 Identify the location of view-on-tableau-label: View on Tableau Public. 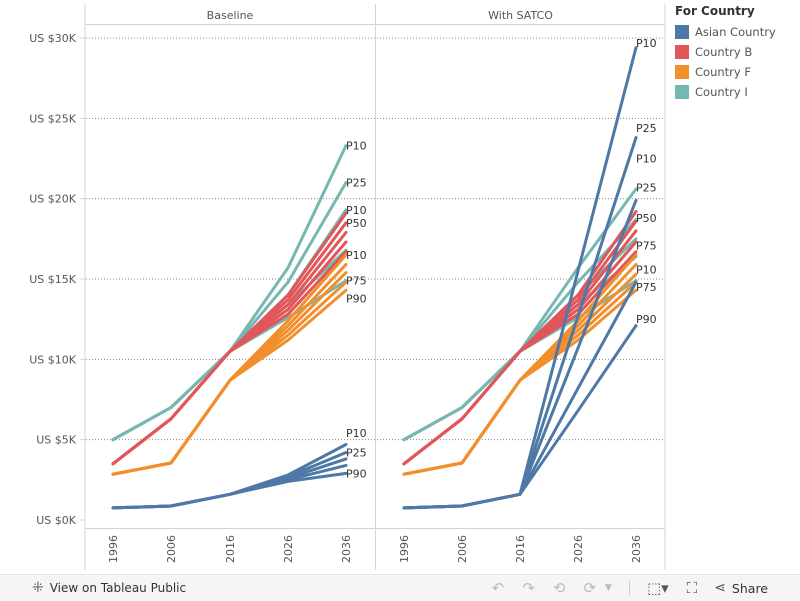
(118, 588).